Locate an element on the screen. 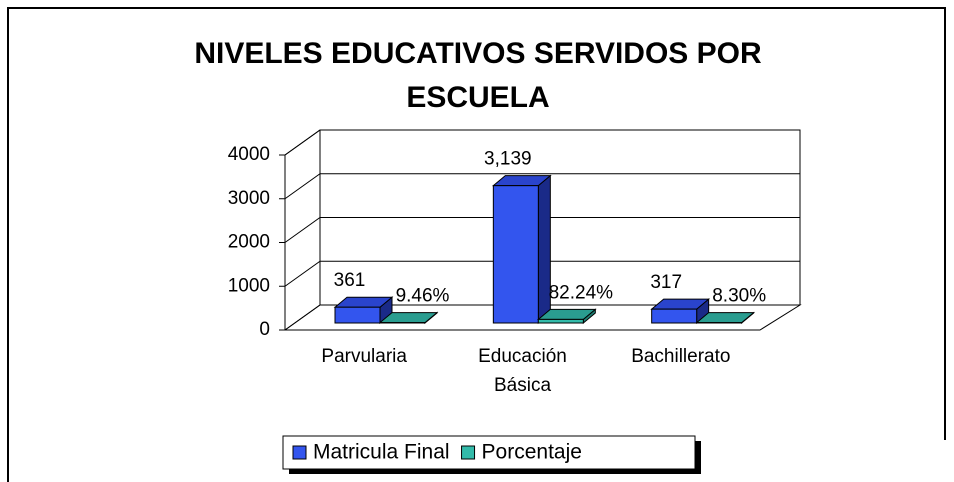  y-tick-label: 1000 is located at coordinates (249, 285).